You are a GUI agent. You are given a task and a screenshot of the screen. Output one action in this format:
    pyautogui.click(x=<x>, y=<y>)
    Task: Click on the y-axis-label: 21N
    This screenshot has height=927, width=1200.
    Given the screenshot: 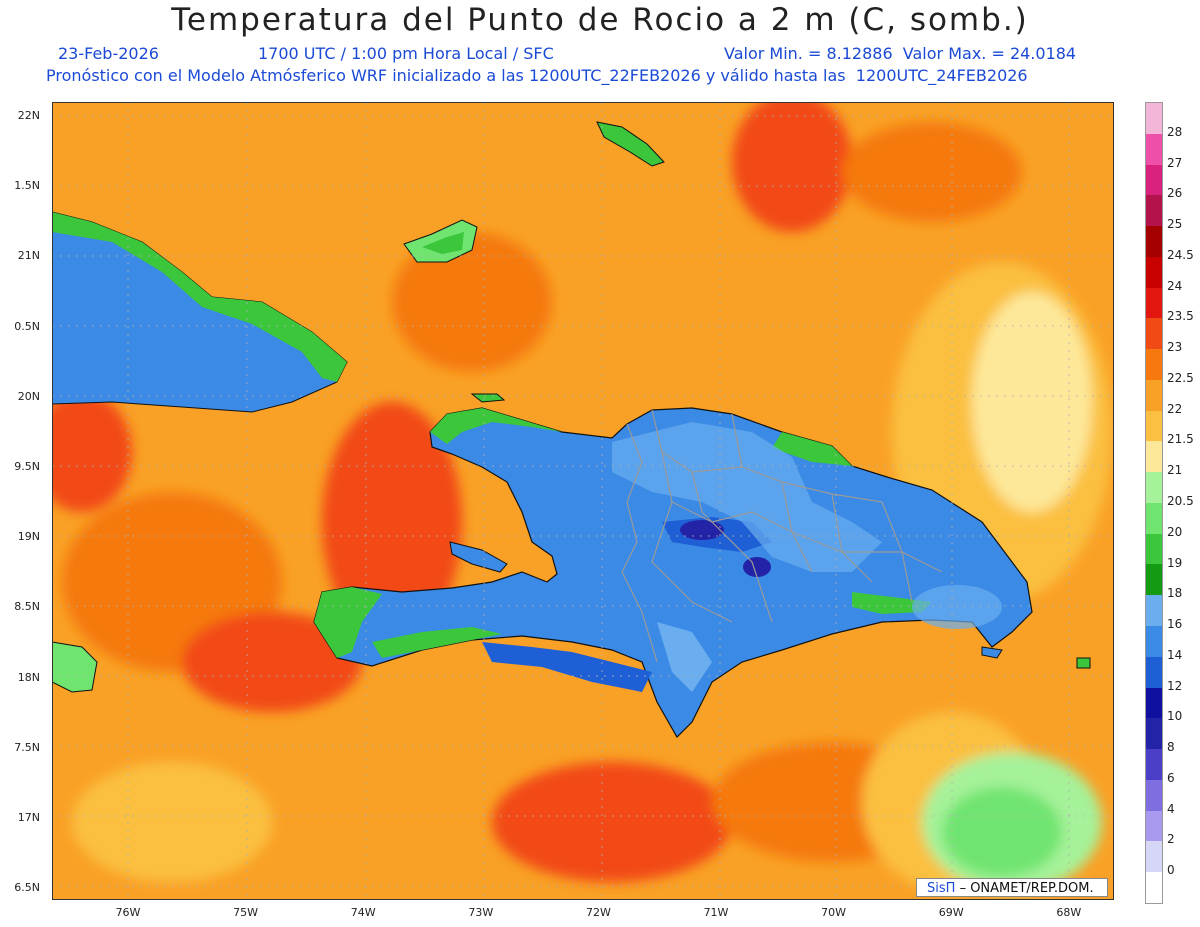 What is the action you would take?
    pyautogui.click(x=28, y=256)
    